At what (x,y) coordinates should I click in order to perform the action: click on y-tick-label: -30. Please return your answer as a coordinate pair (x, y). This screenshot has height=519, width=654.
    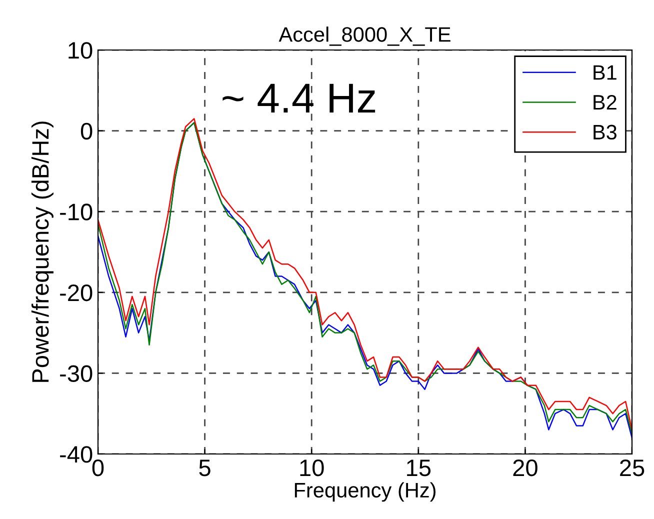
    Looking at the image, I should click on (76, 373).